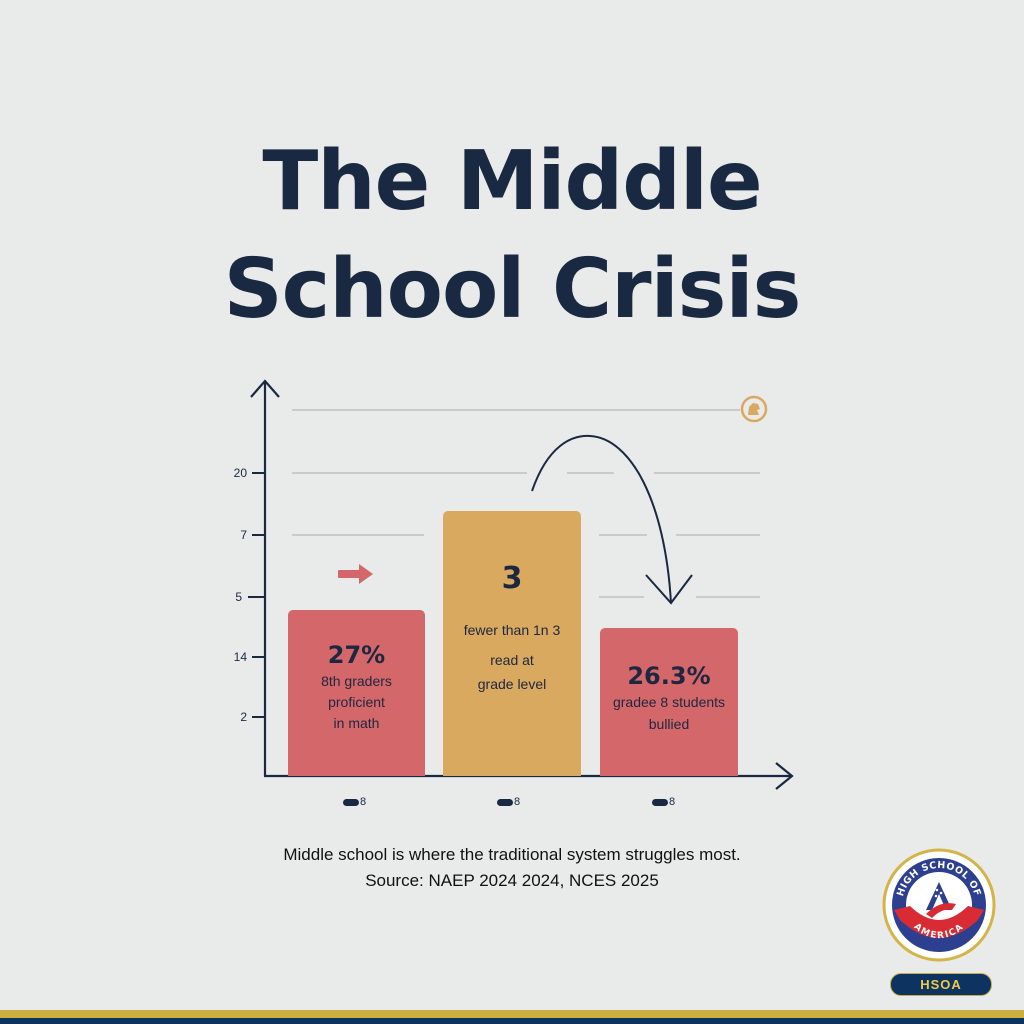 This screenshot has width=1024, height=1024. I want to click on bar-description-line: gradee 8 students, so click(669, 702).